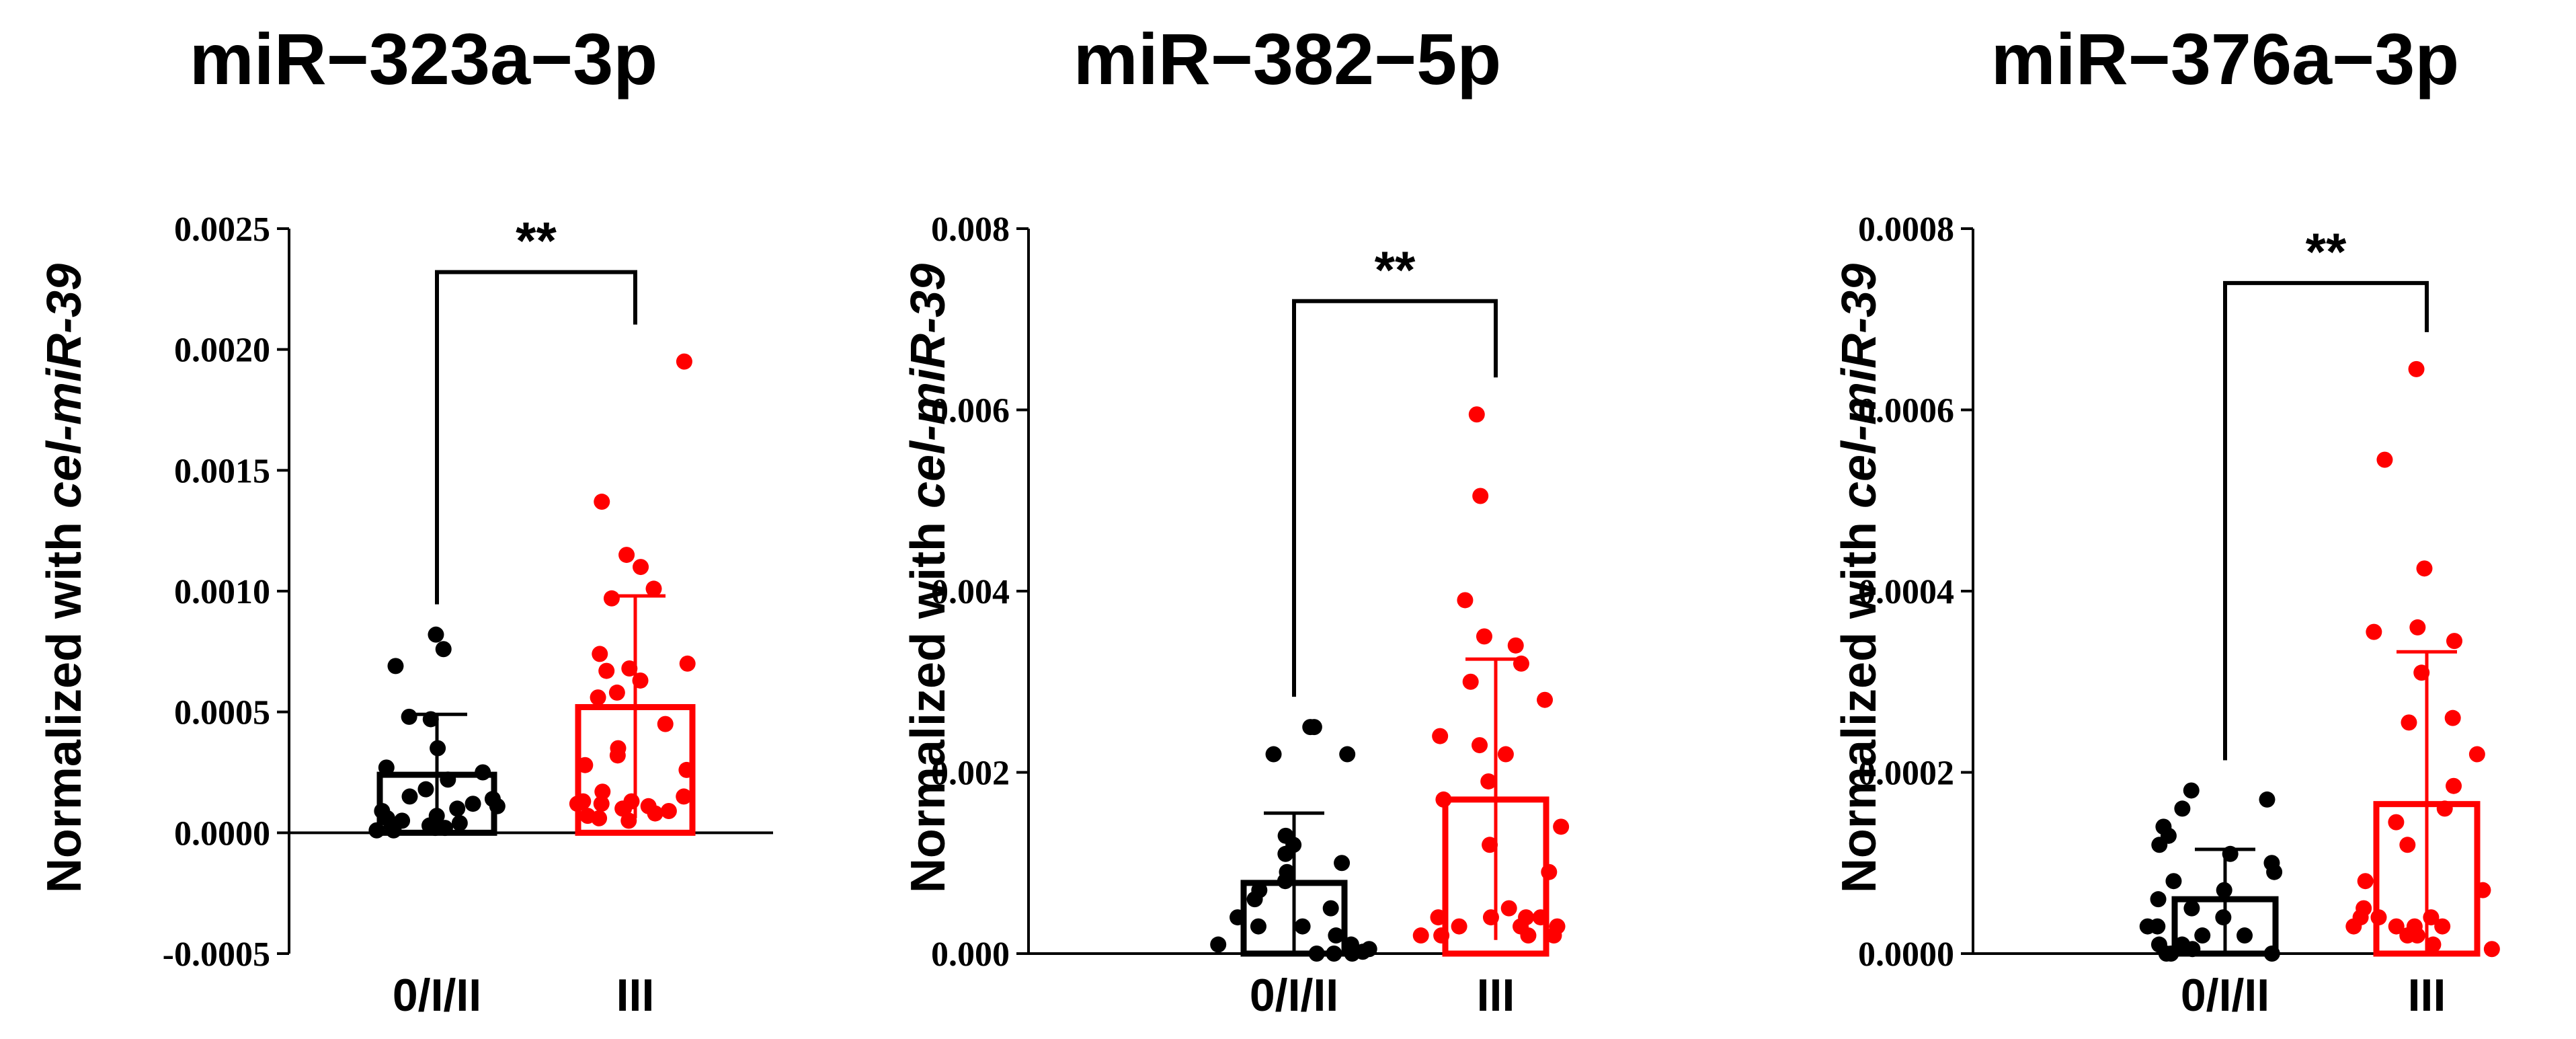  What do you see at coordinates (928, 578) in the screenshot?
I see `panel-2-ylabel: Normalized with cel-miR-39` at bounding box center [928, 578].